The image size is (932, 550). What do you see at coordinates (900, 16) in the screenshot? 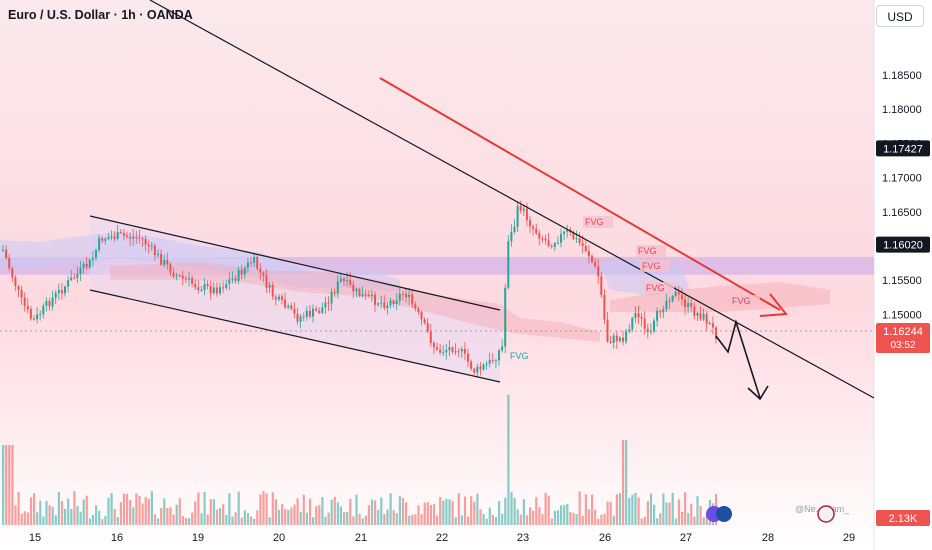
I see `currency-button: USD` at bounding box center [900, 16].